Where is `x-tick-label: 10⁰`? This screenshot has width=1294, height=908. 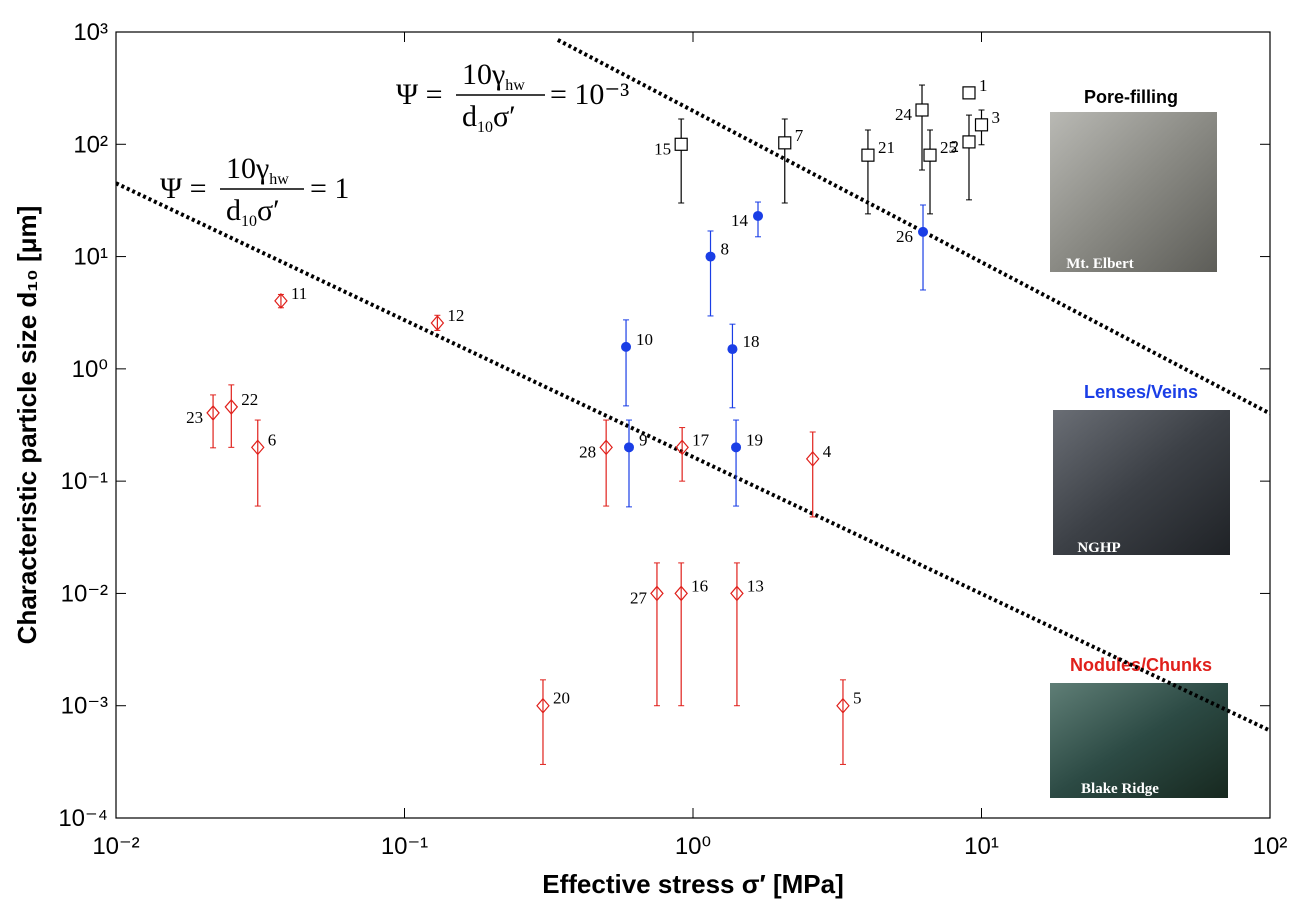 x-tick-label: 10⁰ is located at coordinates (693, 846).